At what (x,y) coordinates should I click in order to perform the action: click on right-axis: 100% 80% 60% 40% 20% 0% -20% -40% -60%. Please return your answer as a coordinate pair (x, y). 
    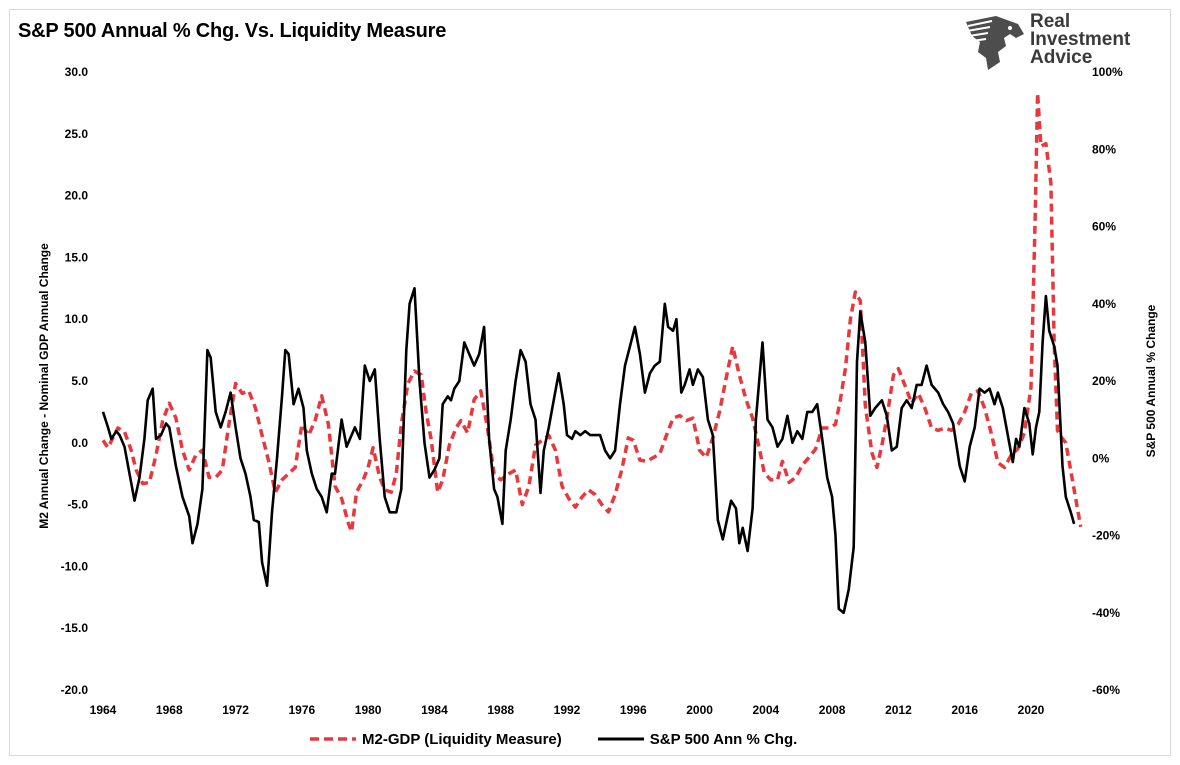
    Looking at the image, I should click on (1107, 381).